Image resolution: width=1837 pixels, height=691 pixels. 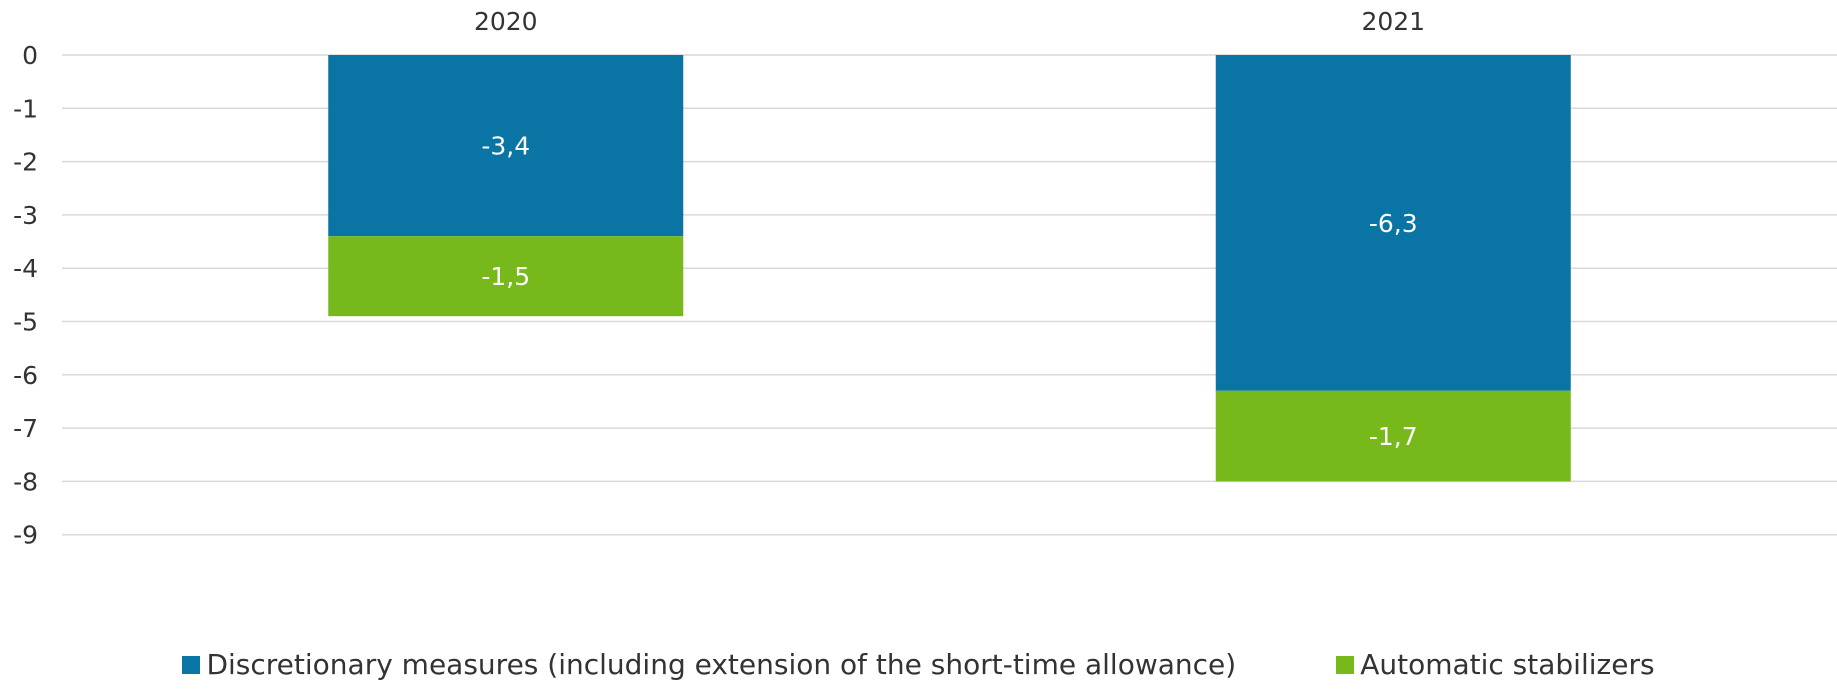 What do you see at coordinates (25, 162) in the screenshot?
I see `y-tick-label: -2` at bounding box center [25, 162].